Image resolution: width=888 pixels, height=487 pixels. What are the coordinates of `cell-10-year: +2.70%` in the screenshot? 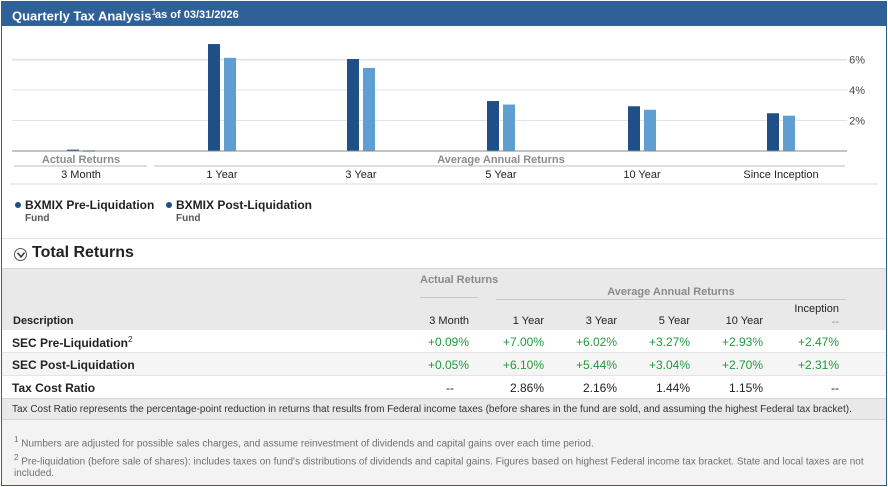 It's located at (742, 365).